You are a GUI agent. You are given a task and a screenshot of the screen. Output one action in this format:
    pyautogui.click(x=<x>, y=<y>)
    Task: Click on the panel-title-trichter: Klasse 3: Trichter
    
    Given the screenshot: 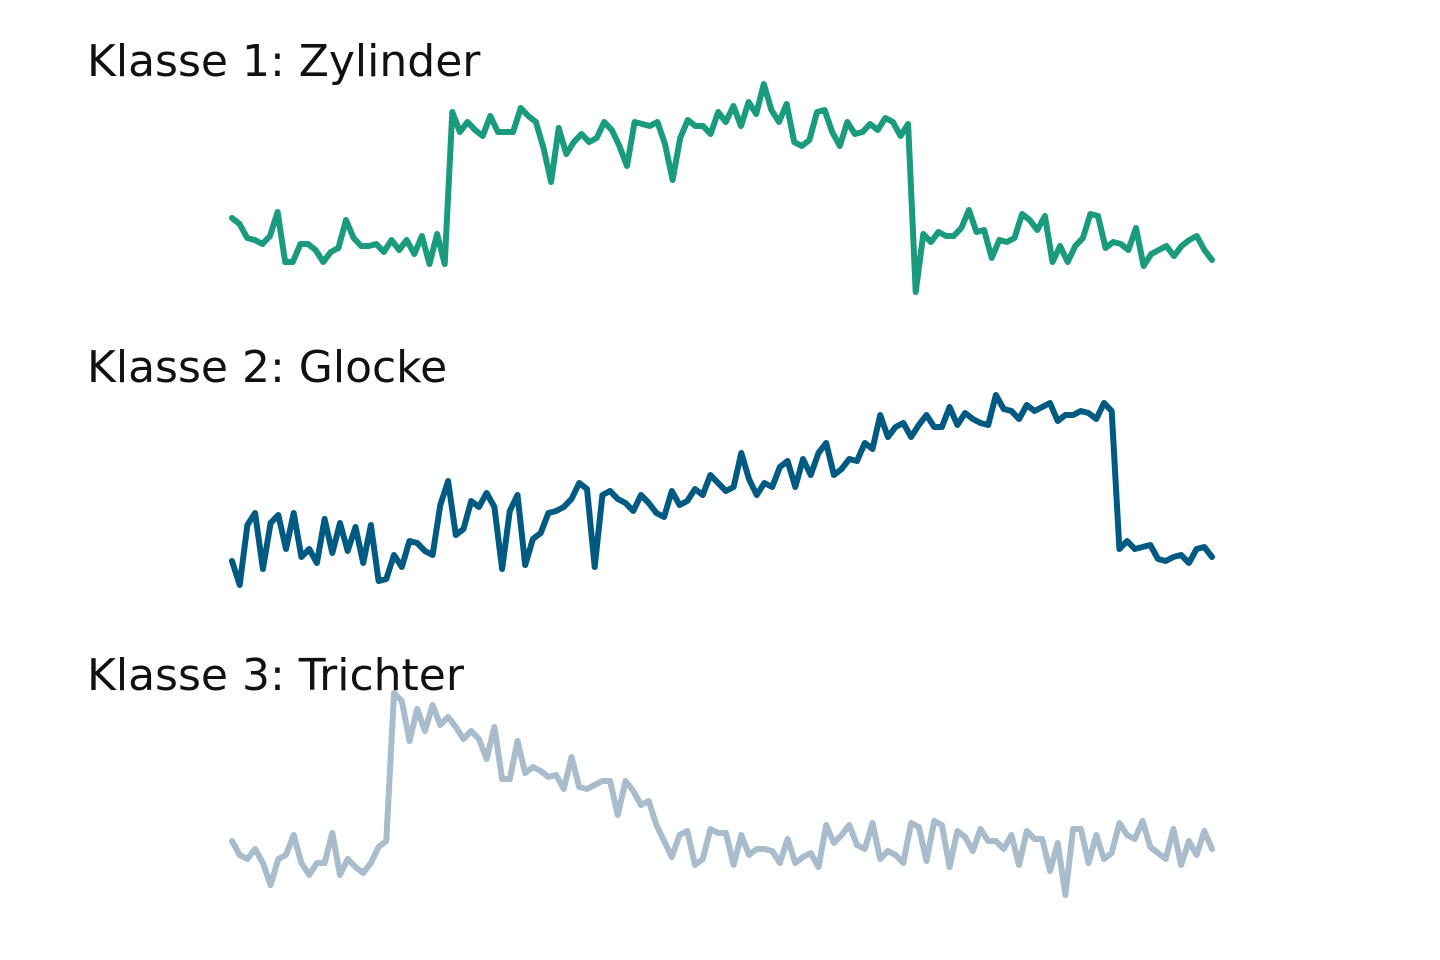 What is the action you would take?
    pyautogui.click(x=275, y=675)
    